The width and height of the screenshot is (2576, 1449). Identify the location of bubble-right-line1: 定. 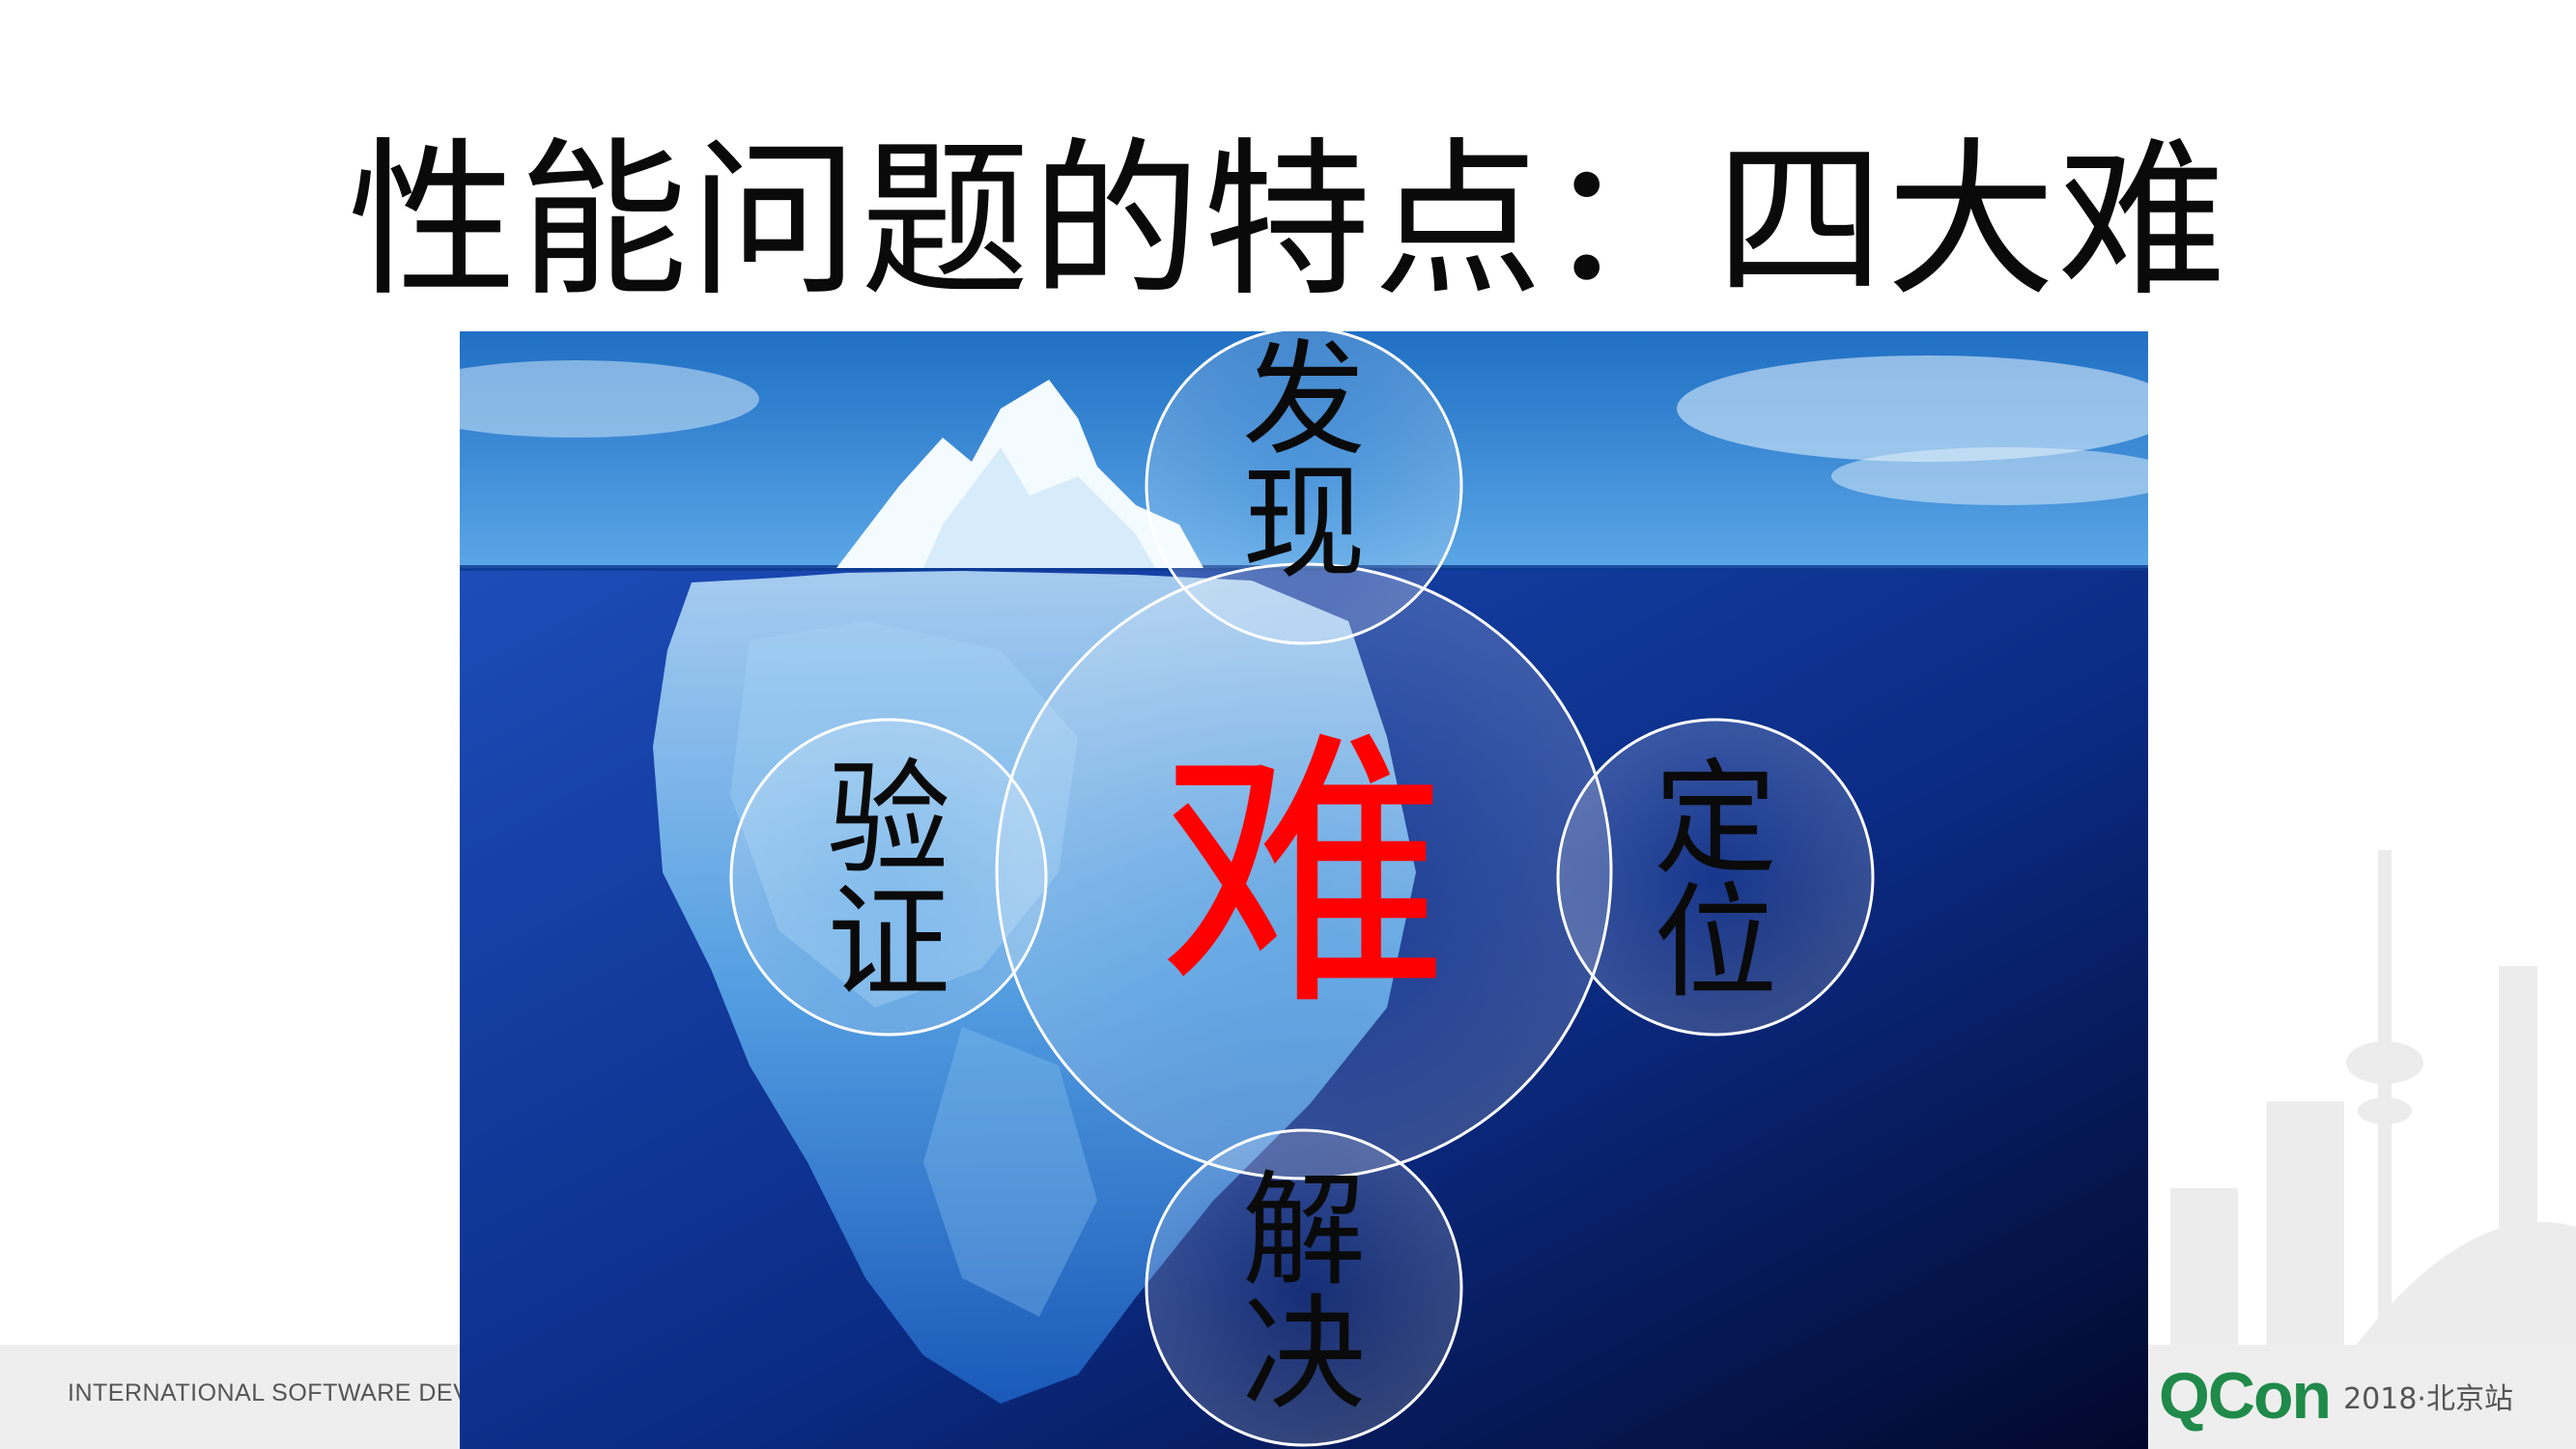
(1715, 820).